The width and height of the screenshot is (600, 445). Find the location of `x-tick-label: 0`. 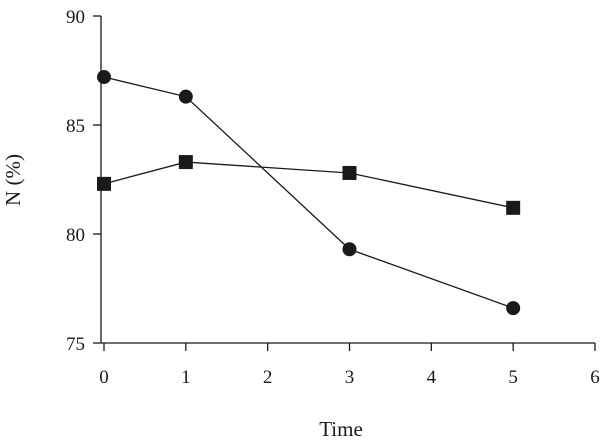

x-tick-label: 0 is located at coordinates (104, 377).